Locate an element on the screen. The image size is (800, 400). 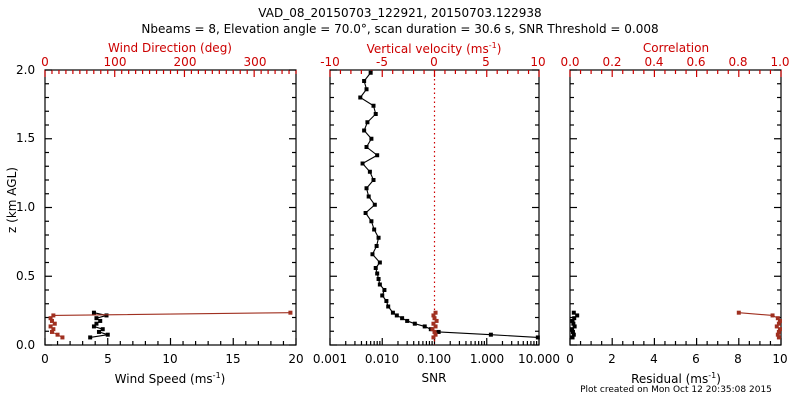
panel-snr-bottom-axis-label: SNR is located at coordinates (434, 378).